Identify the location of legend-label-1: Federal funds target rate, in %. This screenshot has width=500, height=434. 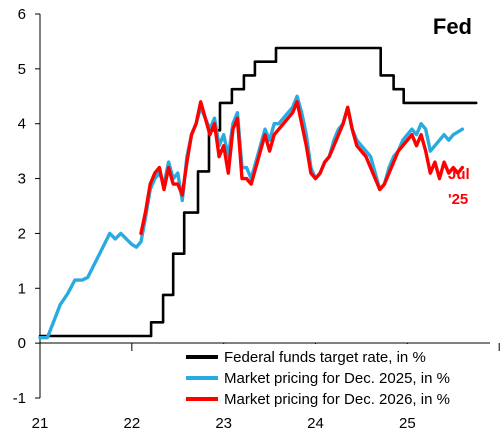
(325, 357).